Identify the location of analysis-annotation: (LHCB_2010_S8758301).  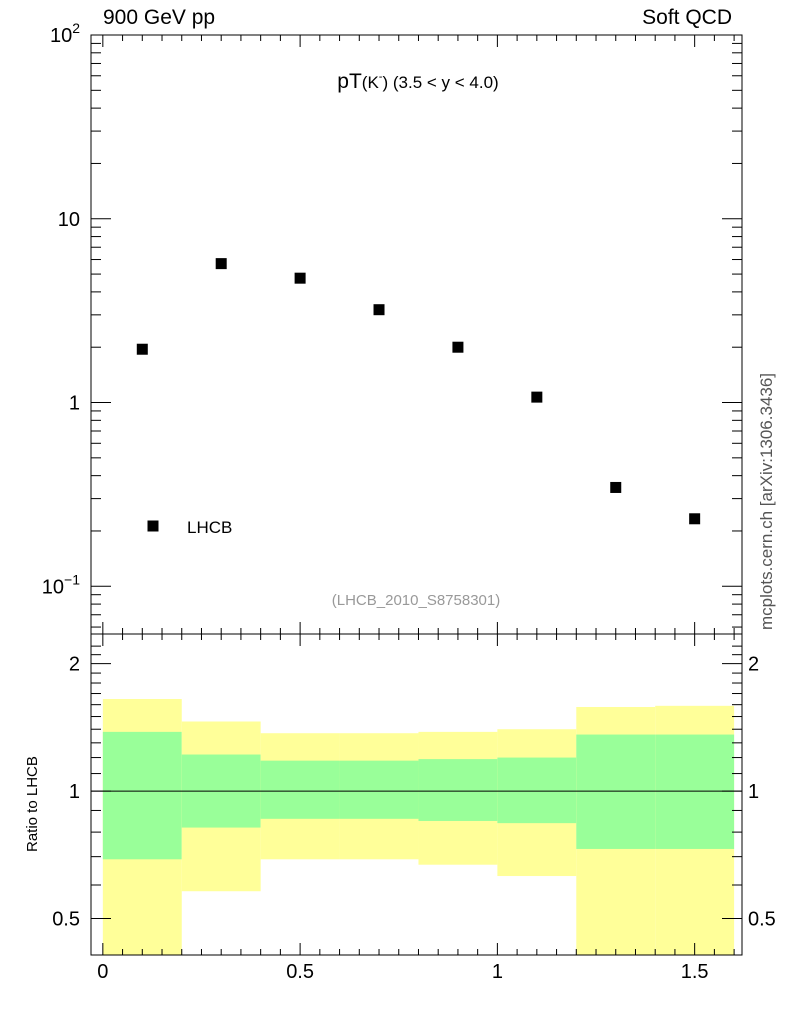
(416, 600).